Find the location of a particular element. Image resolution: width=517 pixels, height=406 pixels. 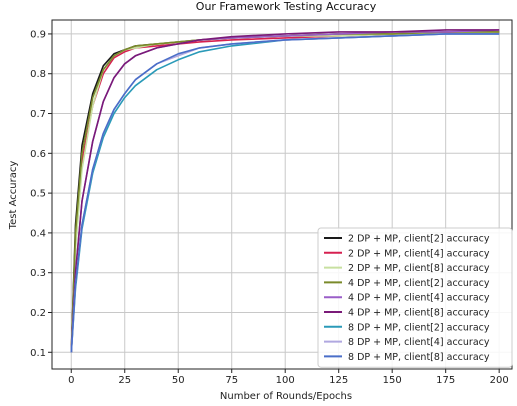

legend-entry: 4 DP + MP, client[2] accuracy is located at coordinates (419, 283).